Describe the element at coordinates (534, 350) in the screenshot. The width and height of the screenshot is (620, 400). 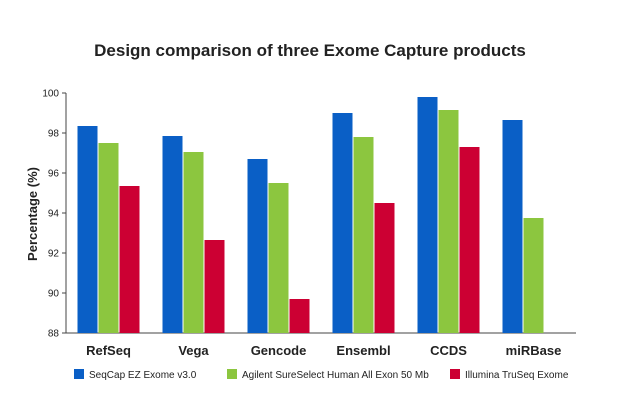
I see `x-tick-label: miRBase` at that location.